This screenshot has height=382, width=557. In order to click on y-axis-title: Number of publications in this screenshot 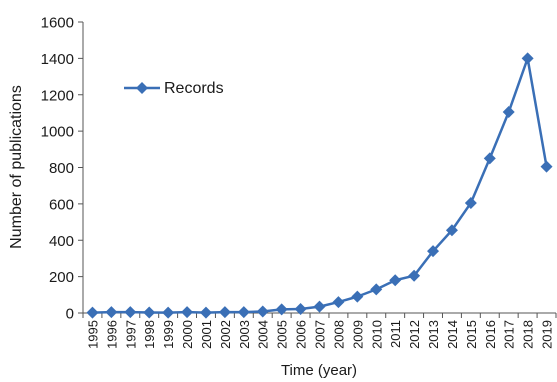, I will do `click(16, 167)`.